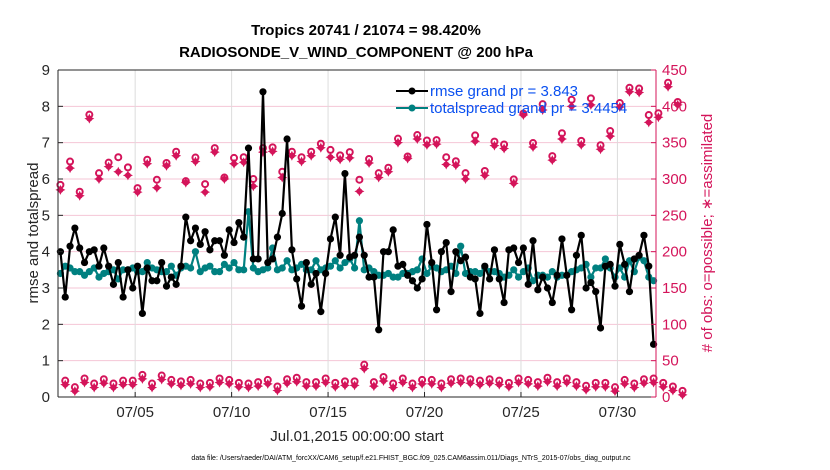  Describe the element at coordinates (46, 288) in the screenshot. I see `y-tick-label: 3` at that location.